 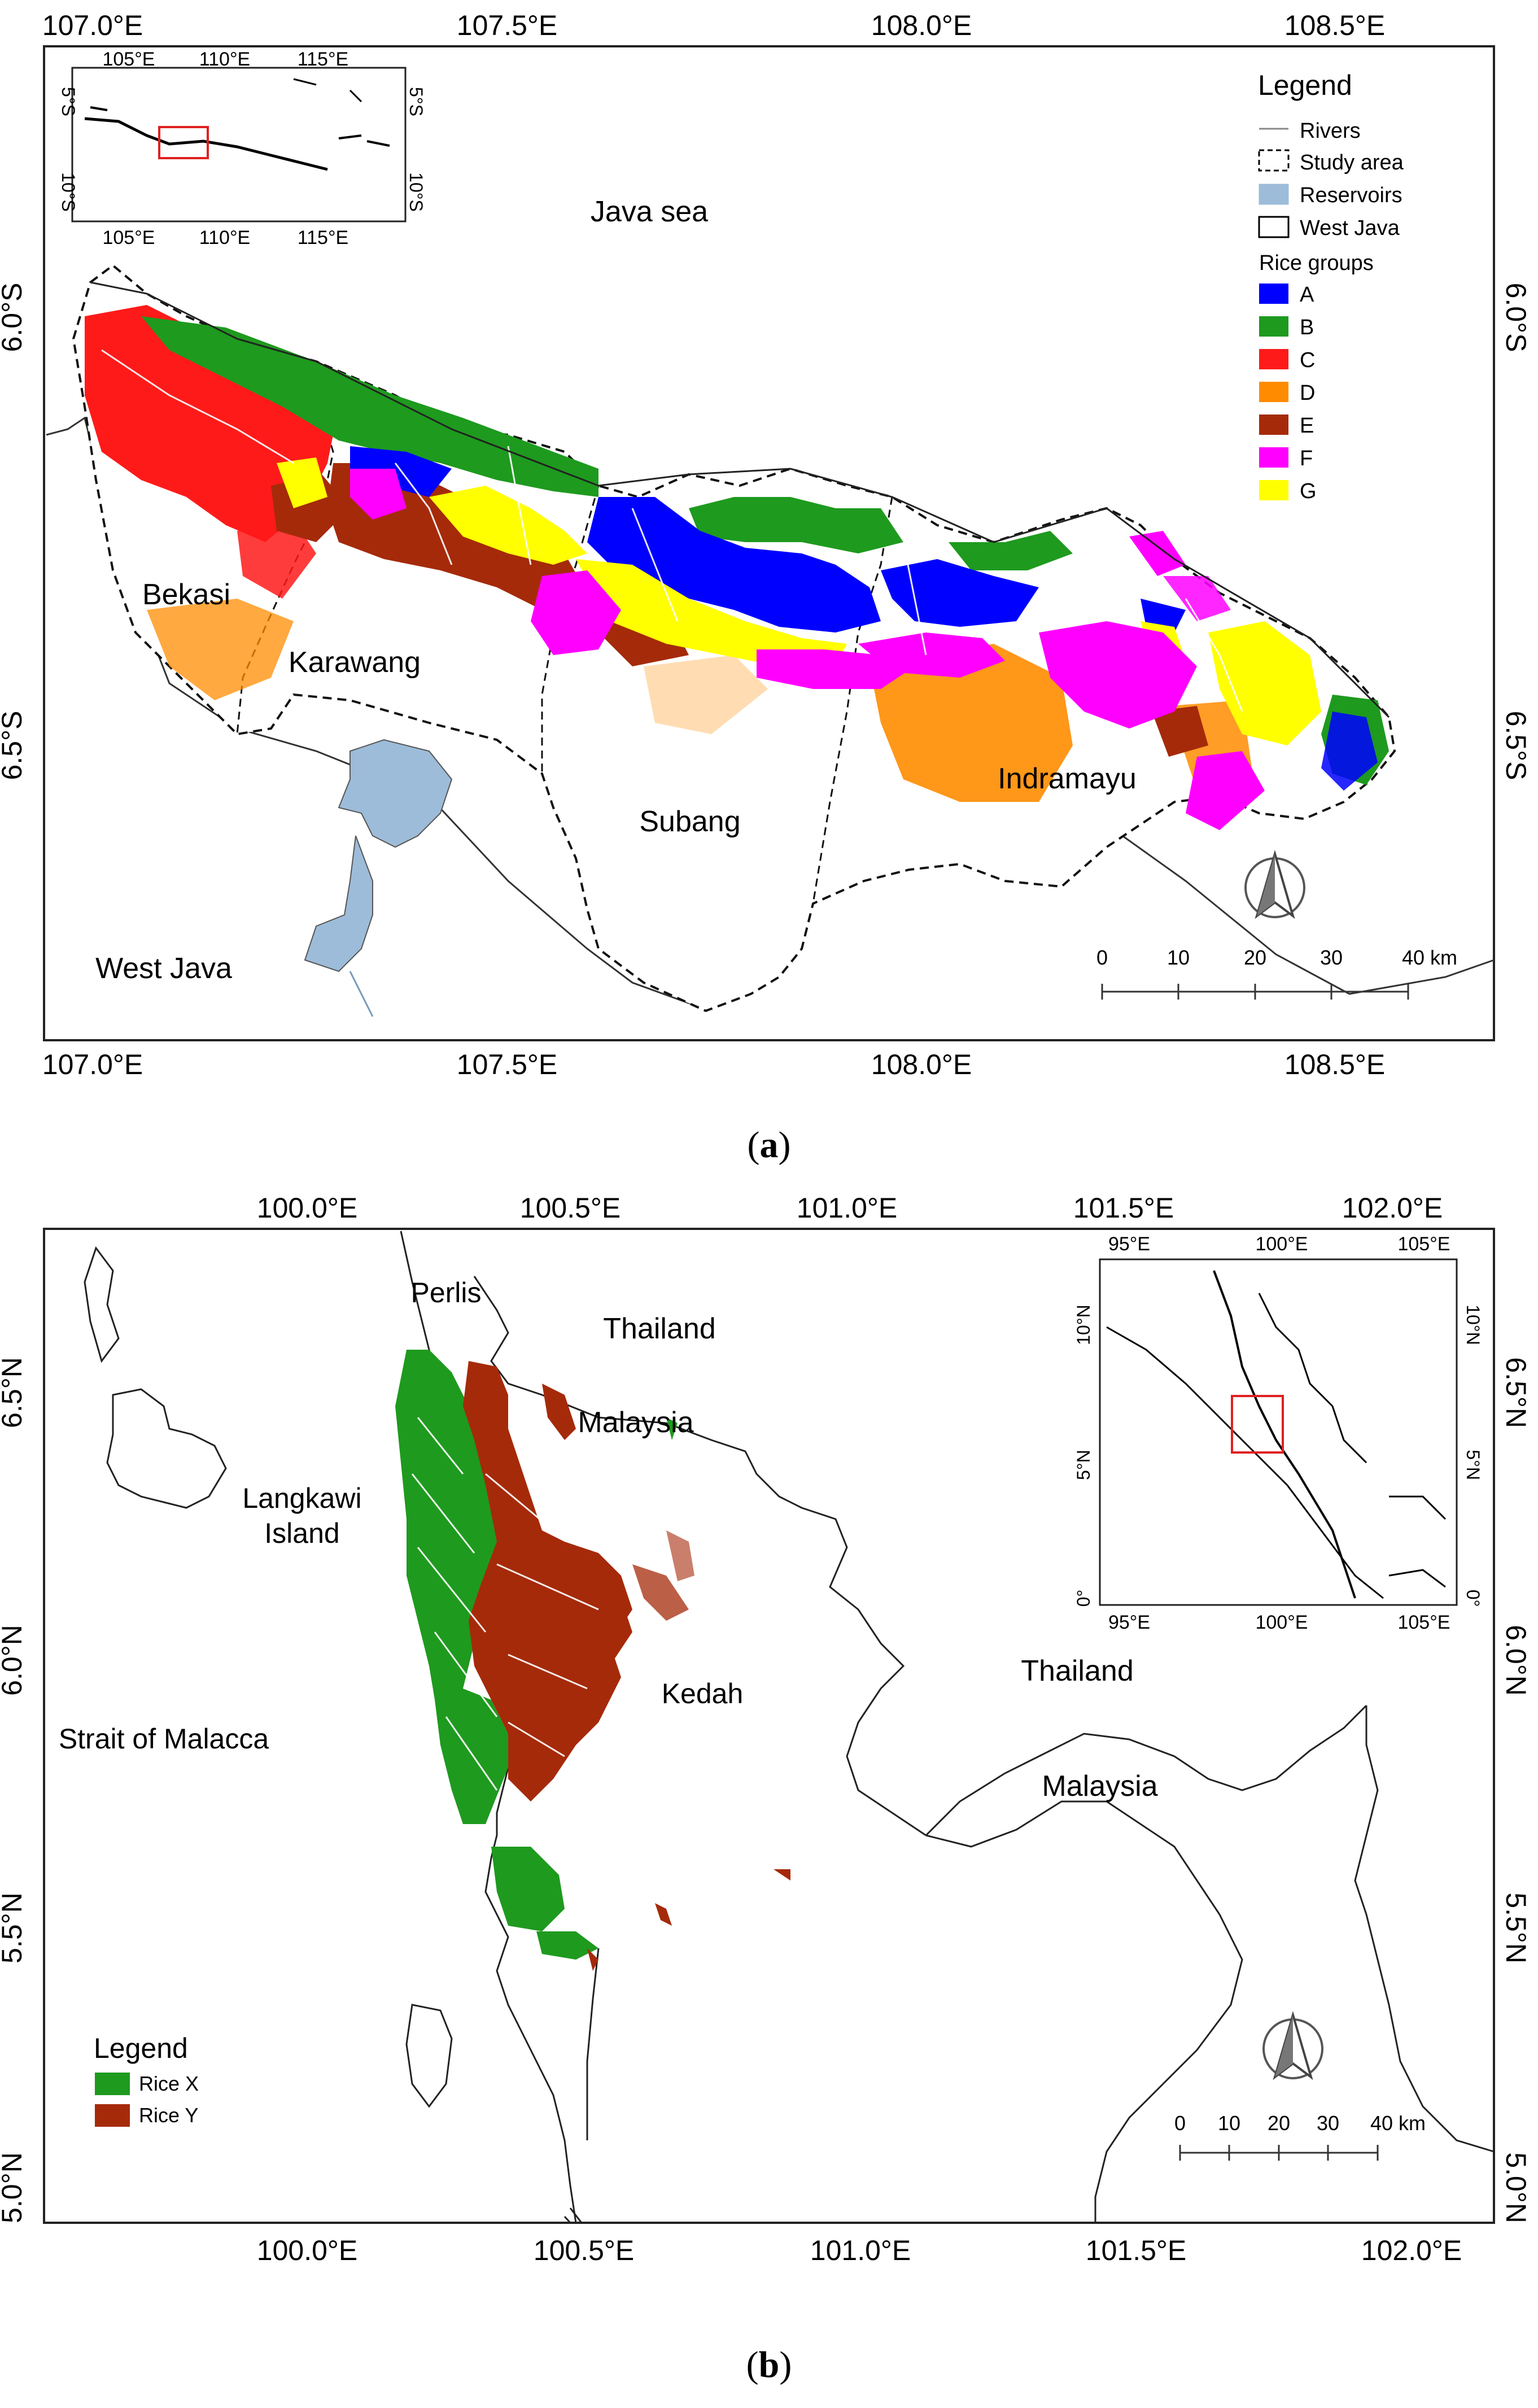 I want to click on a-left-tick-1: 6.5°S, so click(x=14, y=745).